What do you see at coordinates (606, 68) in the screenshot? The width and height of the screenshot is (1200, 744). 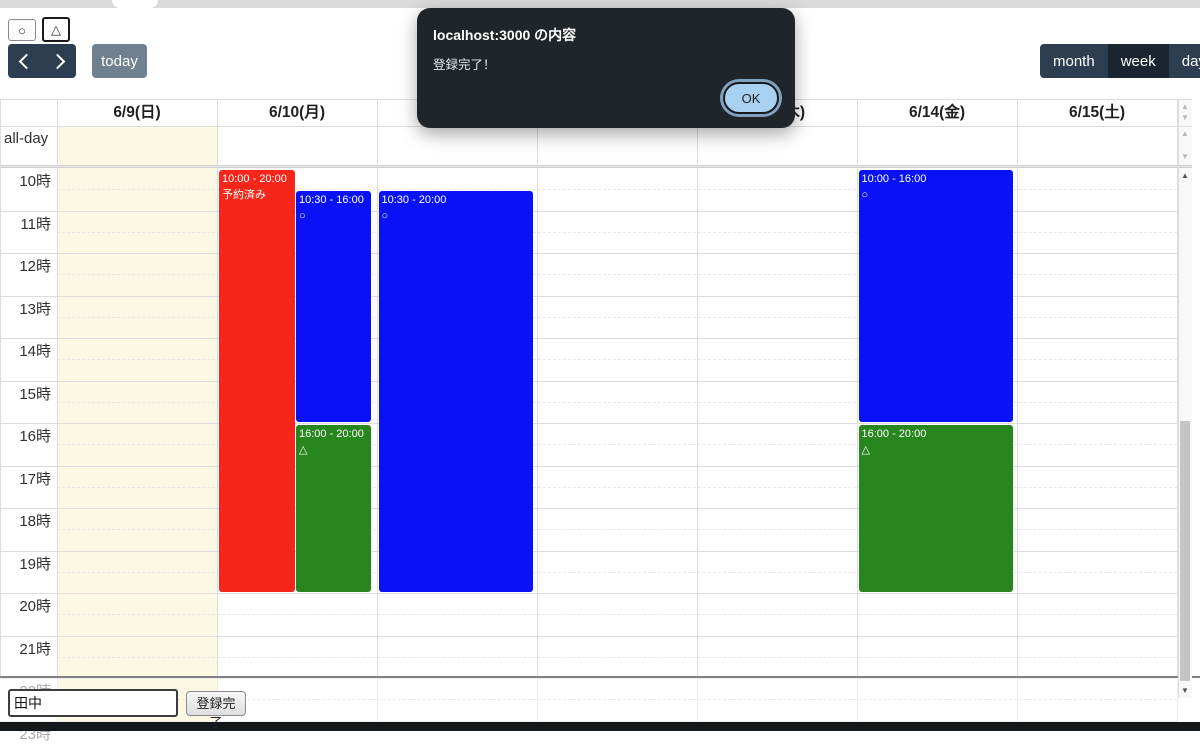 I see `browser-alert-dialog: localhost:3000 の内容 登録完了！ OK` at bounding box center [606, 68].